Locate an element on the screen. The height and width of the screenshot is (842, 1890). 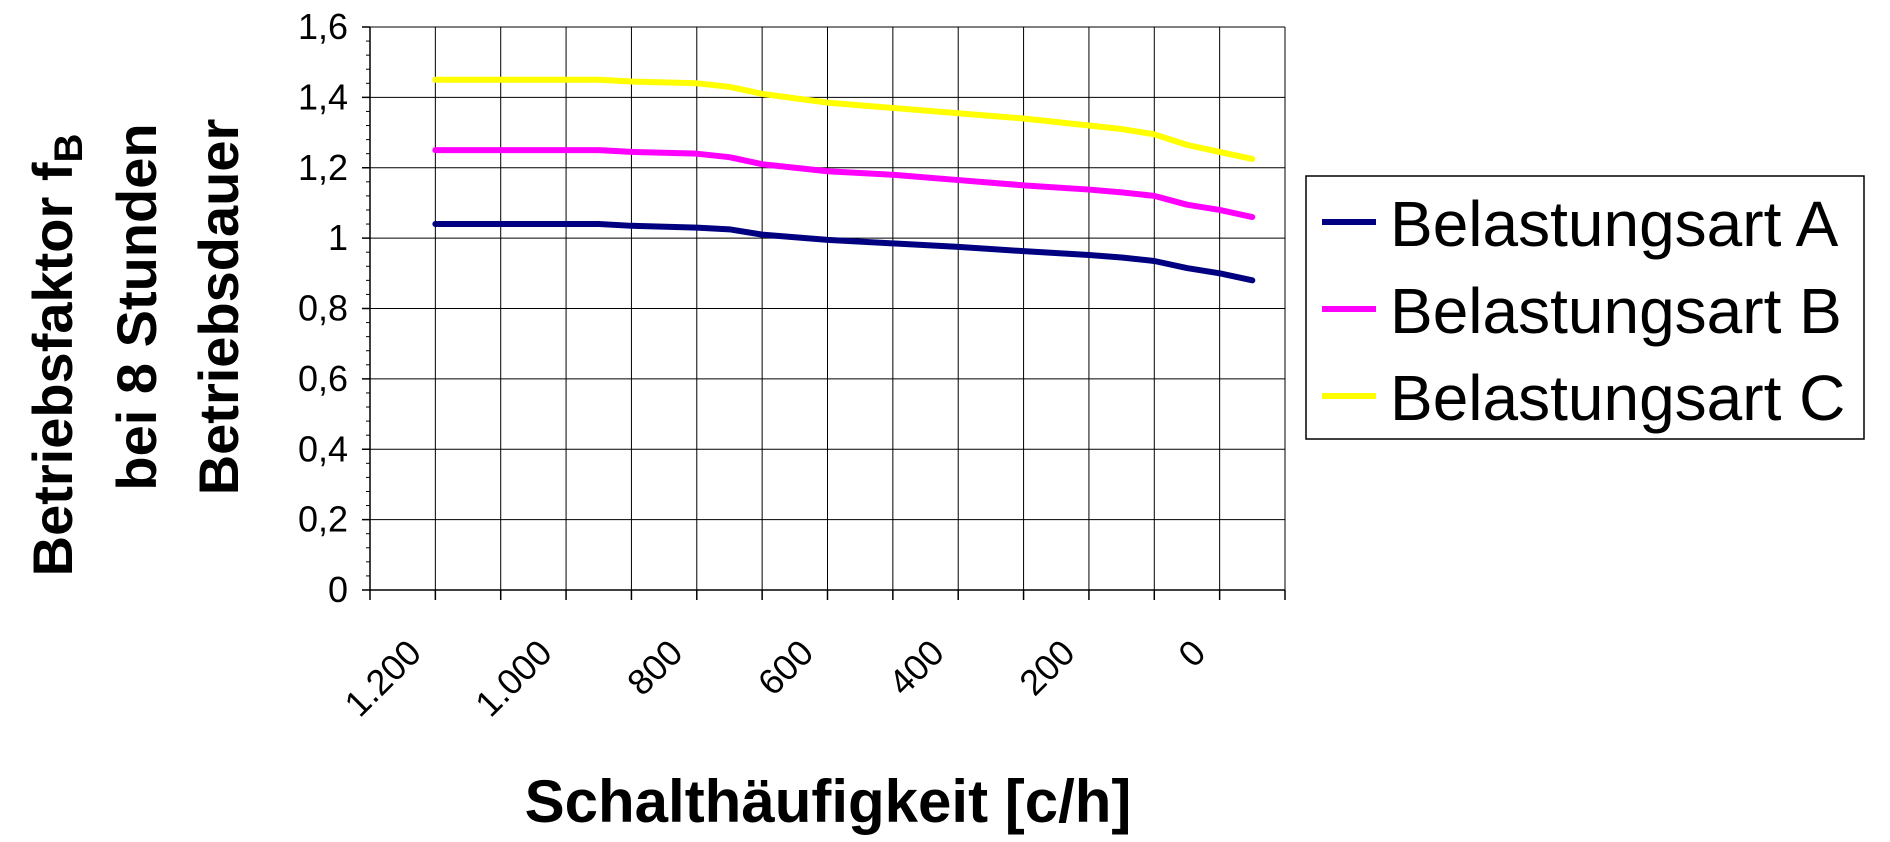
x-tick-label: 200 is located at coordinates (1046, 667).